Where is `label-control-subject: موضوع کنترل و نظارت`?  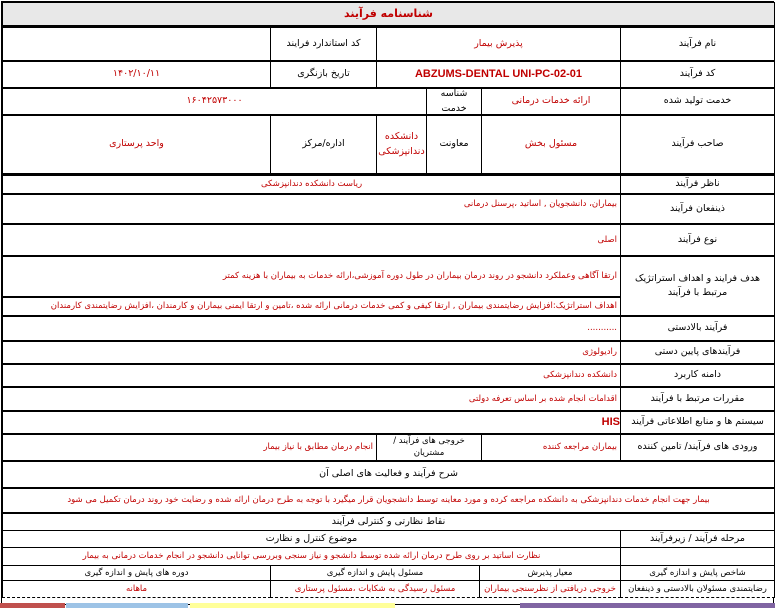
label-control-subject: موضوع کنترل و نظارت is located at coordinates (311, 539).